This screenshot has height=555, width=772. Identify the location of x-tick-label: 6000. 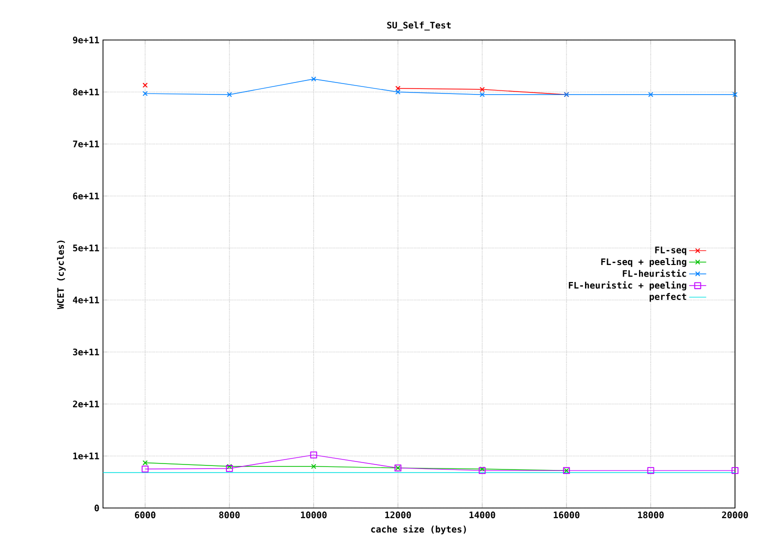
(145, 515).